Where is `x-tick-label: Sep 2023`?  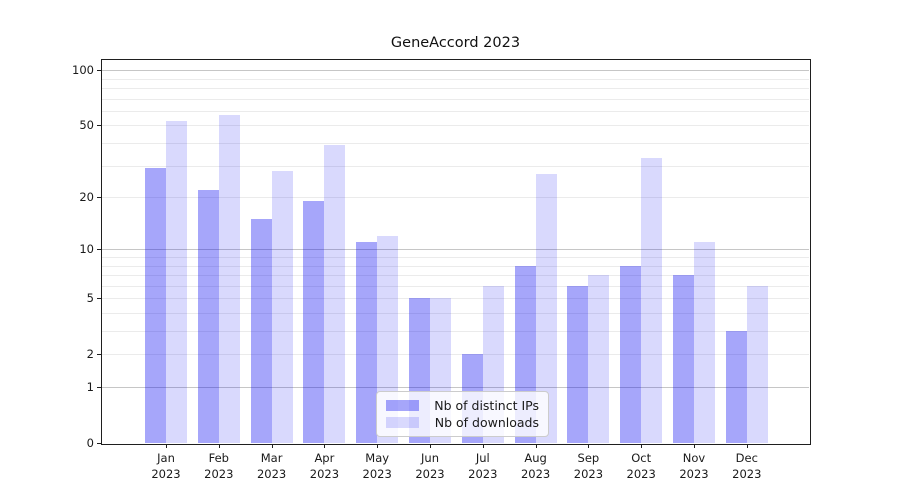
x-tick-label: Sep 2023 is located at coordinates (588, 466).